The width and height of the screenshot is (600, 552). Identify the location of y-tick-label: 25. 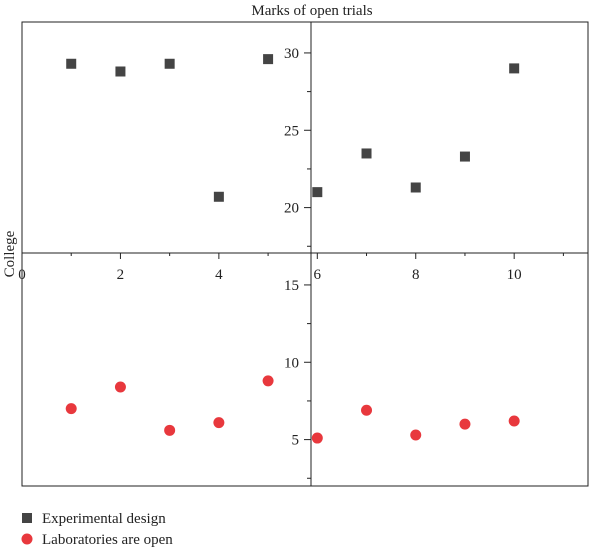
(291, 131).